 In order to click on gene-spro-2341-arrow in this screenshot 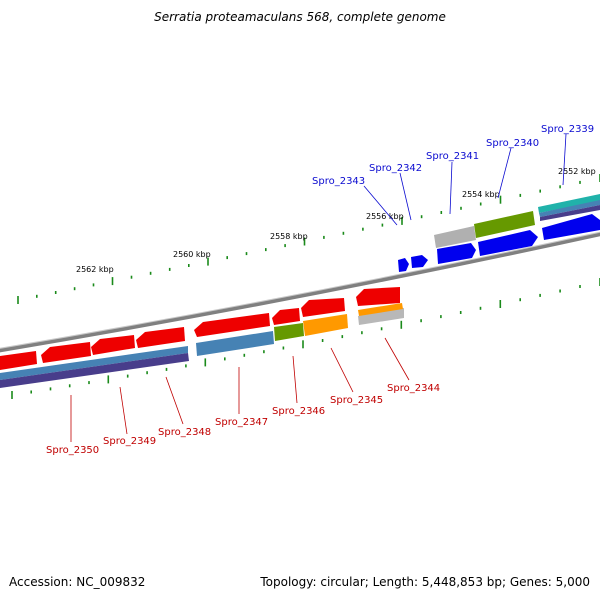, I will do `click(456, 253)`.